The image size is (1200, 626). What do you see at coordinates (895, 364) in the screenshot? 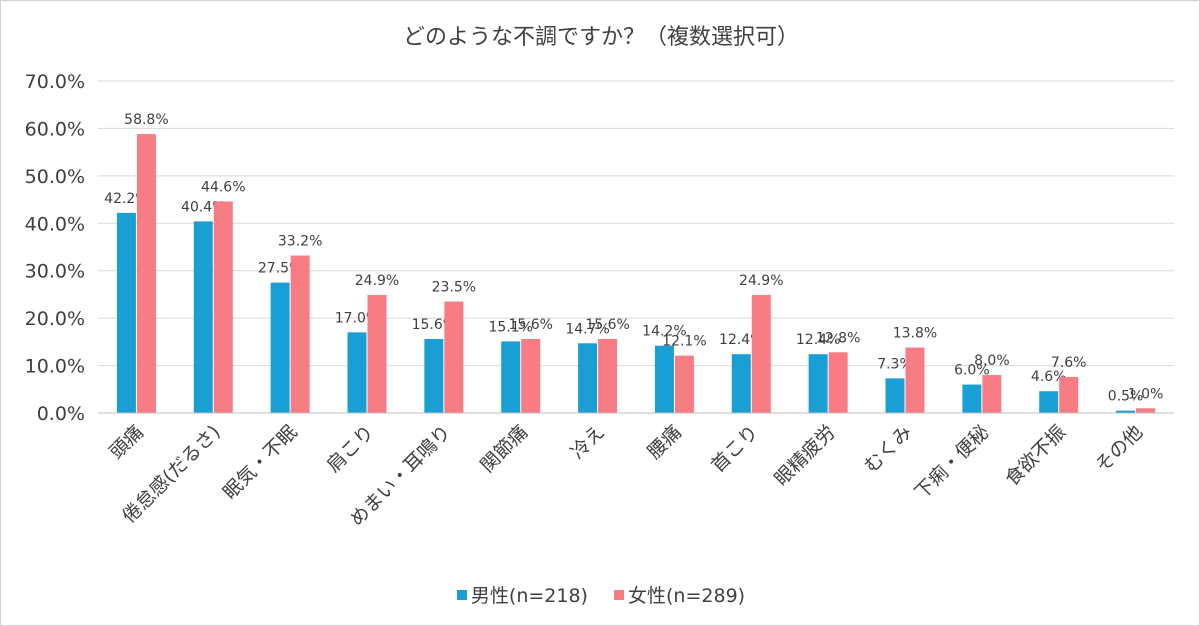
I see `data-label-male: 7.3%` at bounding box center [895, 364].